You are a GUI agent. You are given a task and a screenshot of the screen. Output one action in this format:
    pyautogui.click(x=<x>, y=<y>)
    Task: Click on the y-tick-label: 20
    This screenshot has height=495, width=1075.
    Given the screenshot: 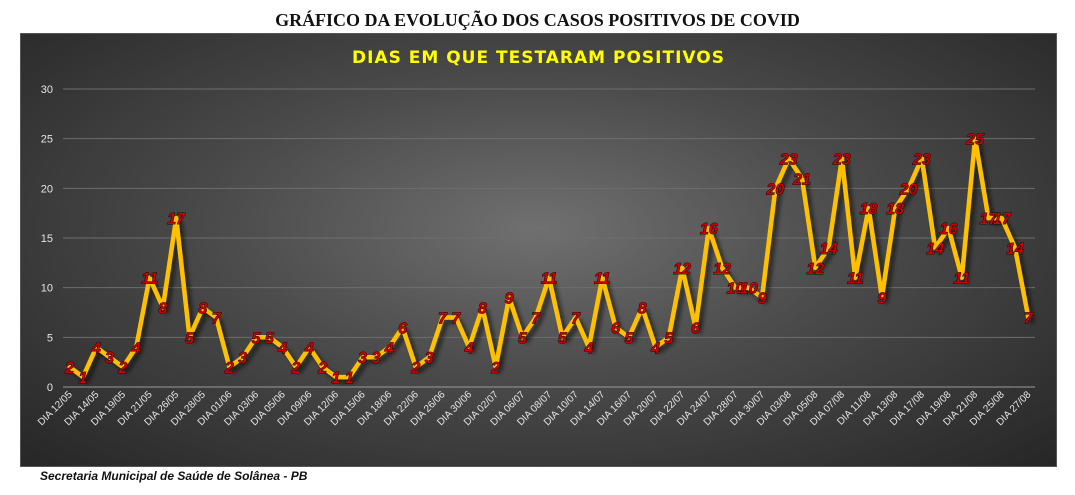 What is the action you would take?
    pyautogui.click(x=47, y=189)
    